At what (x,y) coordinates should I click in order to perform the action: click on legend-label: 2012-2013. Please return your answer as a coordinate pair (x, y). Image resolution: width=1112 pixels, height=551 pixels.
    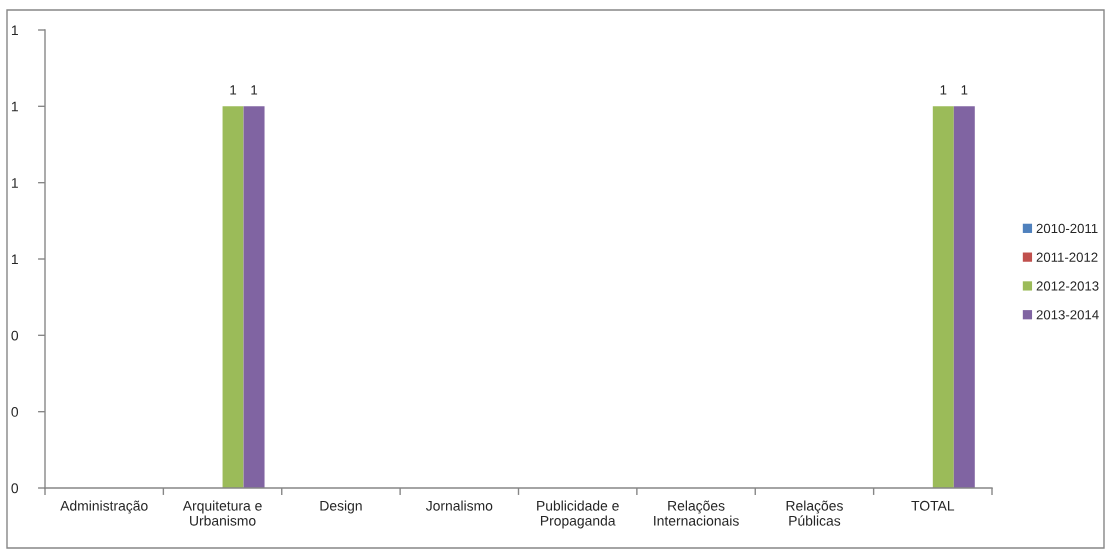
    Looking at the image, I should click on (1067, 286).